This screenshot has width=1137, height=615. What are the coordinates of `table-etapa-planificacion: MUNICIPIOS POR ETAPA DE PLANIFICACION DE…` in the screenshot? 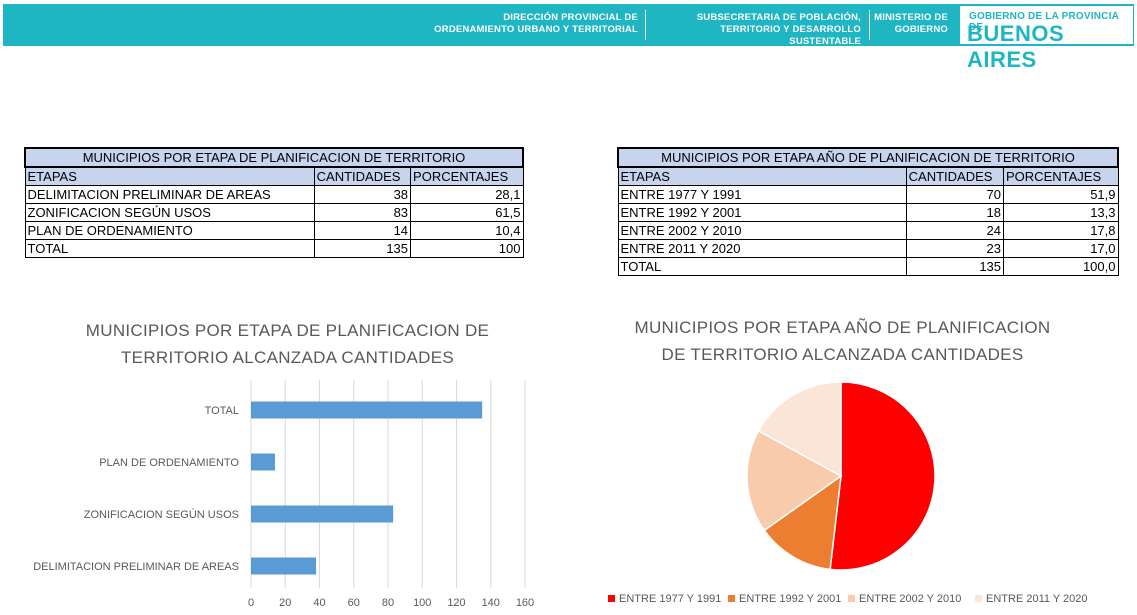 It's located at (274, 202).